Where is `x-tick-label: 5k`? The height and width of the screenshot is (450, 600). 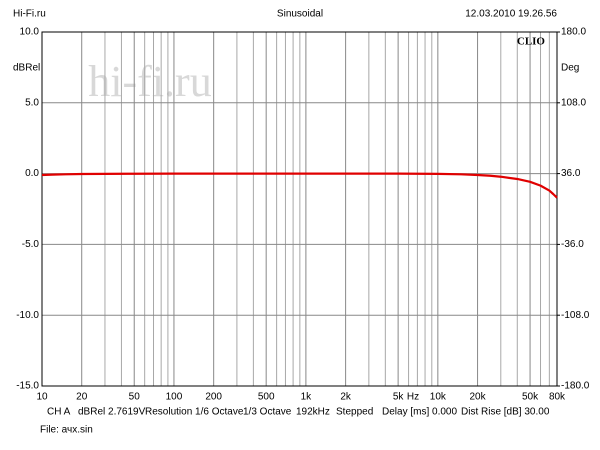 x-tick-label: 5k is located at coordinates (399, 397).